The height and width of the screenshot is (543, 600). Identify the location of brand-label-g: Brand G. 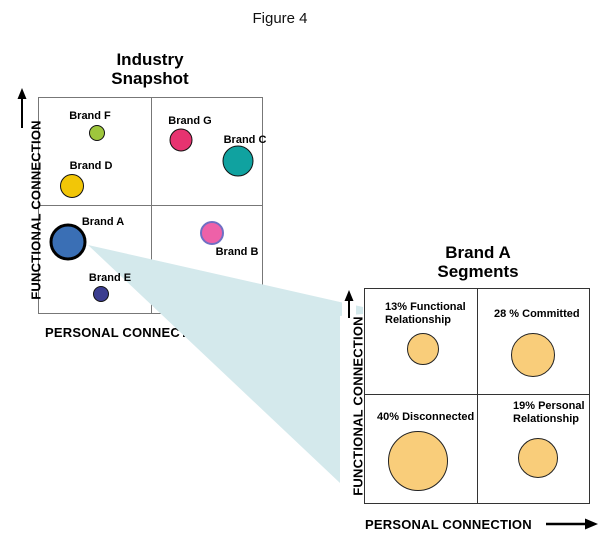
(190, 121).